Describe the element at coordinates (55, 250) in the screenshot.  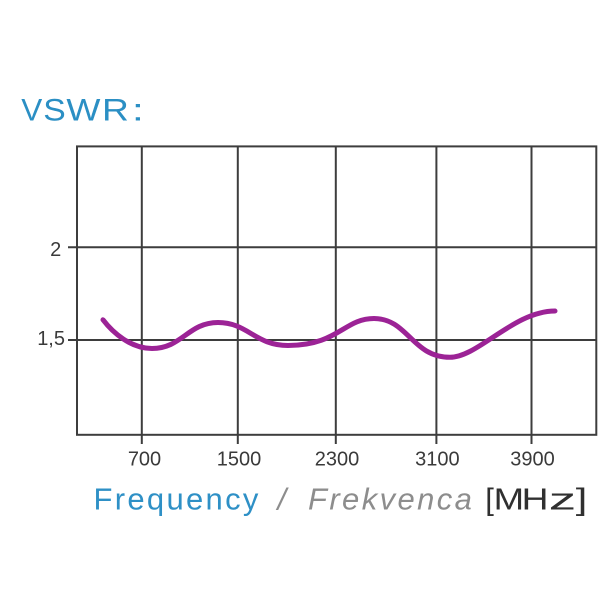
I see `svg-text: 2` at that location.